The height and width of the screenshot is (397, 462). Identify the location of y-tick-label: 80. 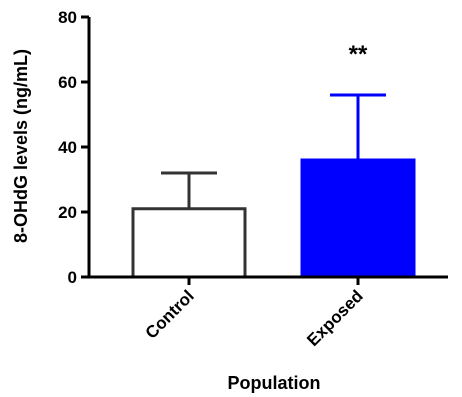
(67, 17).